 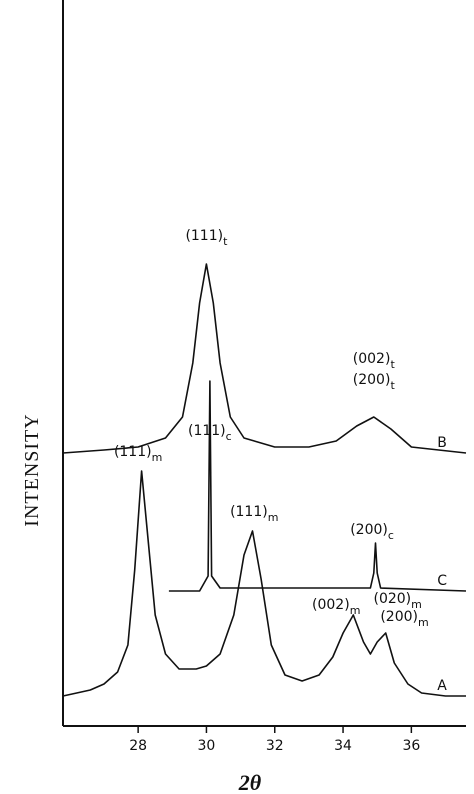 I want to click on curve-labels: B C A, so click(x=442, y=564).